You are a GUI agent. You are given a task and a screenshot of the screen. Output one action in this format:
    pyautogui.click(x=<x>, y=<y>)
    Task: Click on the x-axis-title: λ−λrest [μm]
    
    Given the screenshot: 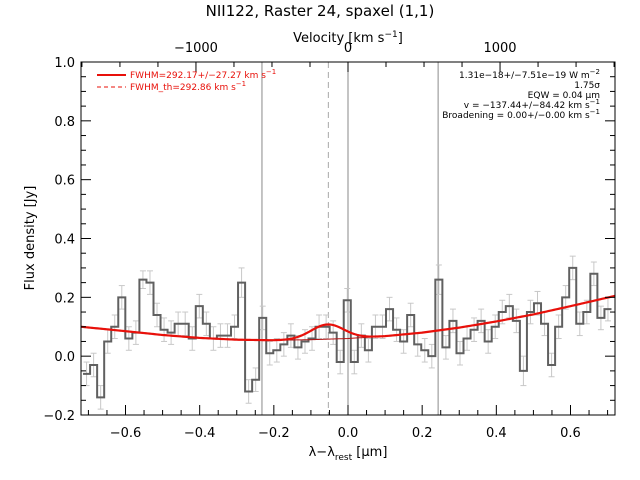 What is the action you would take?
    pyautogui.click(x=348, y=454)
    